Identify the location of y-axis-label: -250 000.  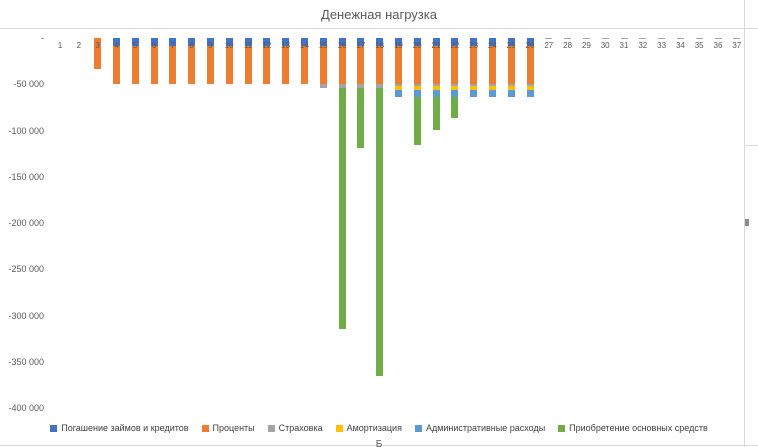
(26, 269).